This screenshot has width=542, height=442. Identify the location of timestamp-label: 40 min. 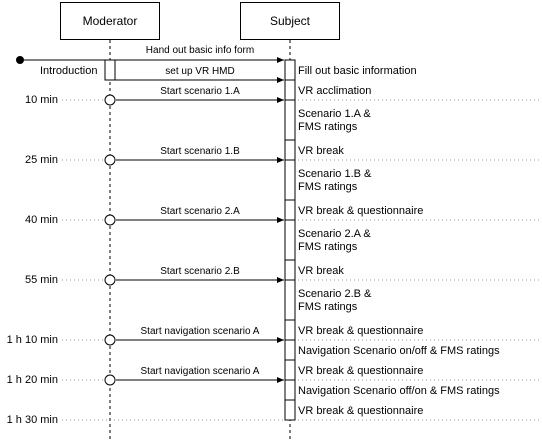
(41, 220).